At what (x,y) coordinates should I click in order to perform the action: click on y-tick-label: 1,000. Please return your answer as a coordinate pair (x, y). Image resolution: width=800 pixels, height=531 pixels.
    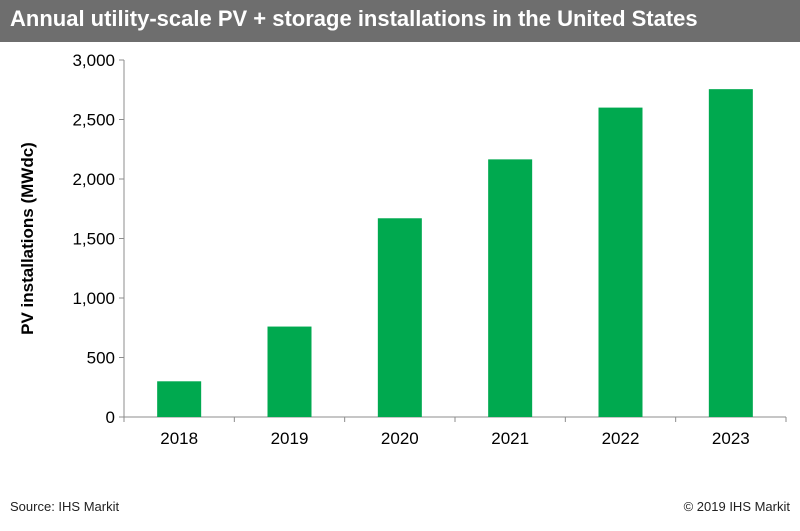
    Looking at the image, I should click on (93, 298).